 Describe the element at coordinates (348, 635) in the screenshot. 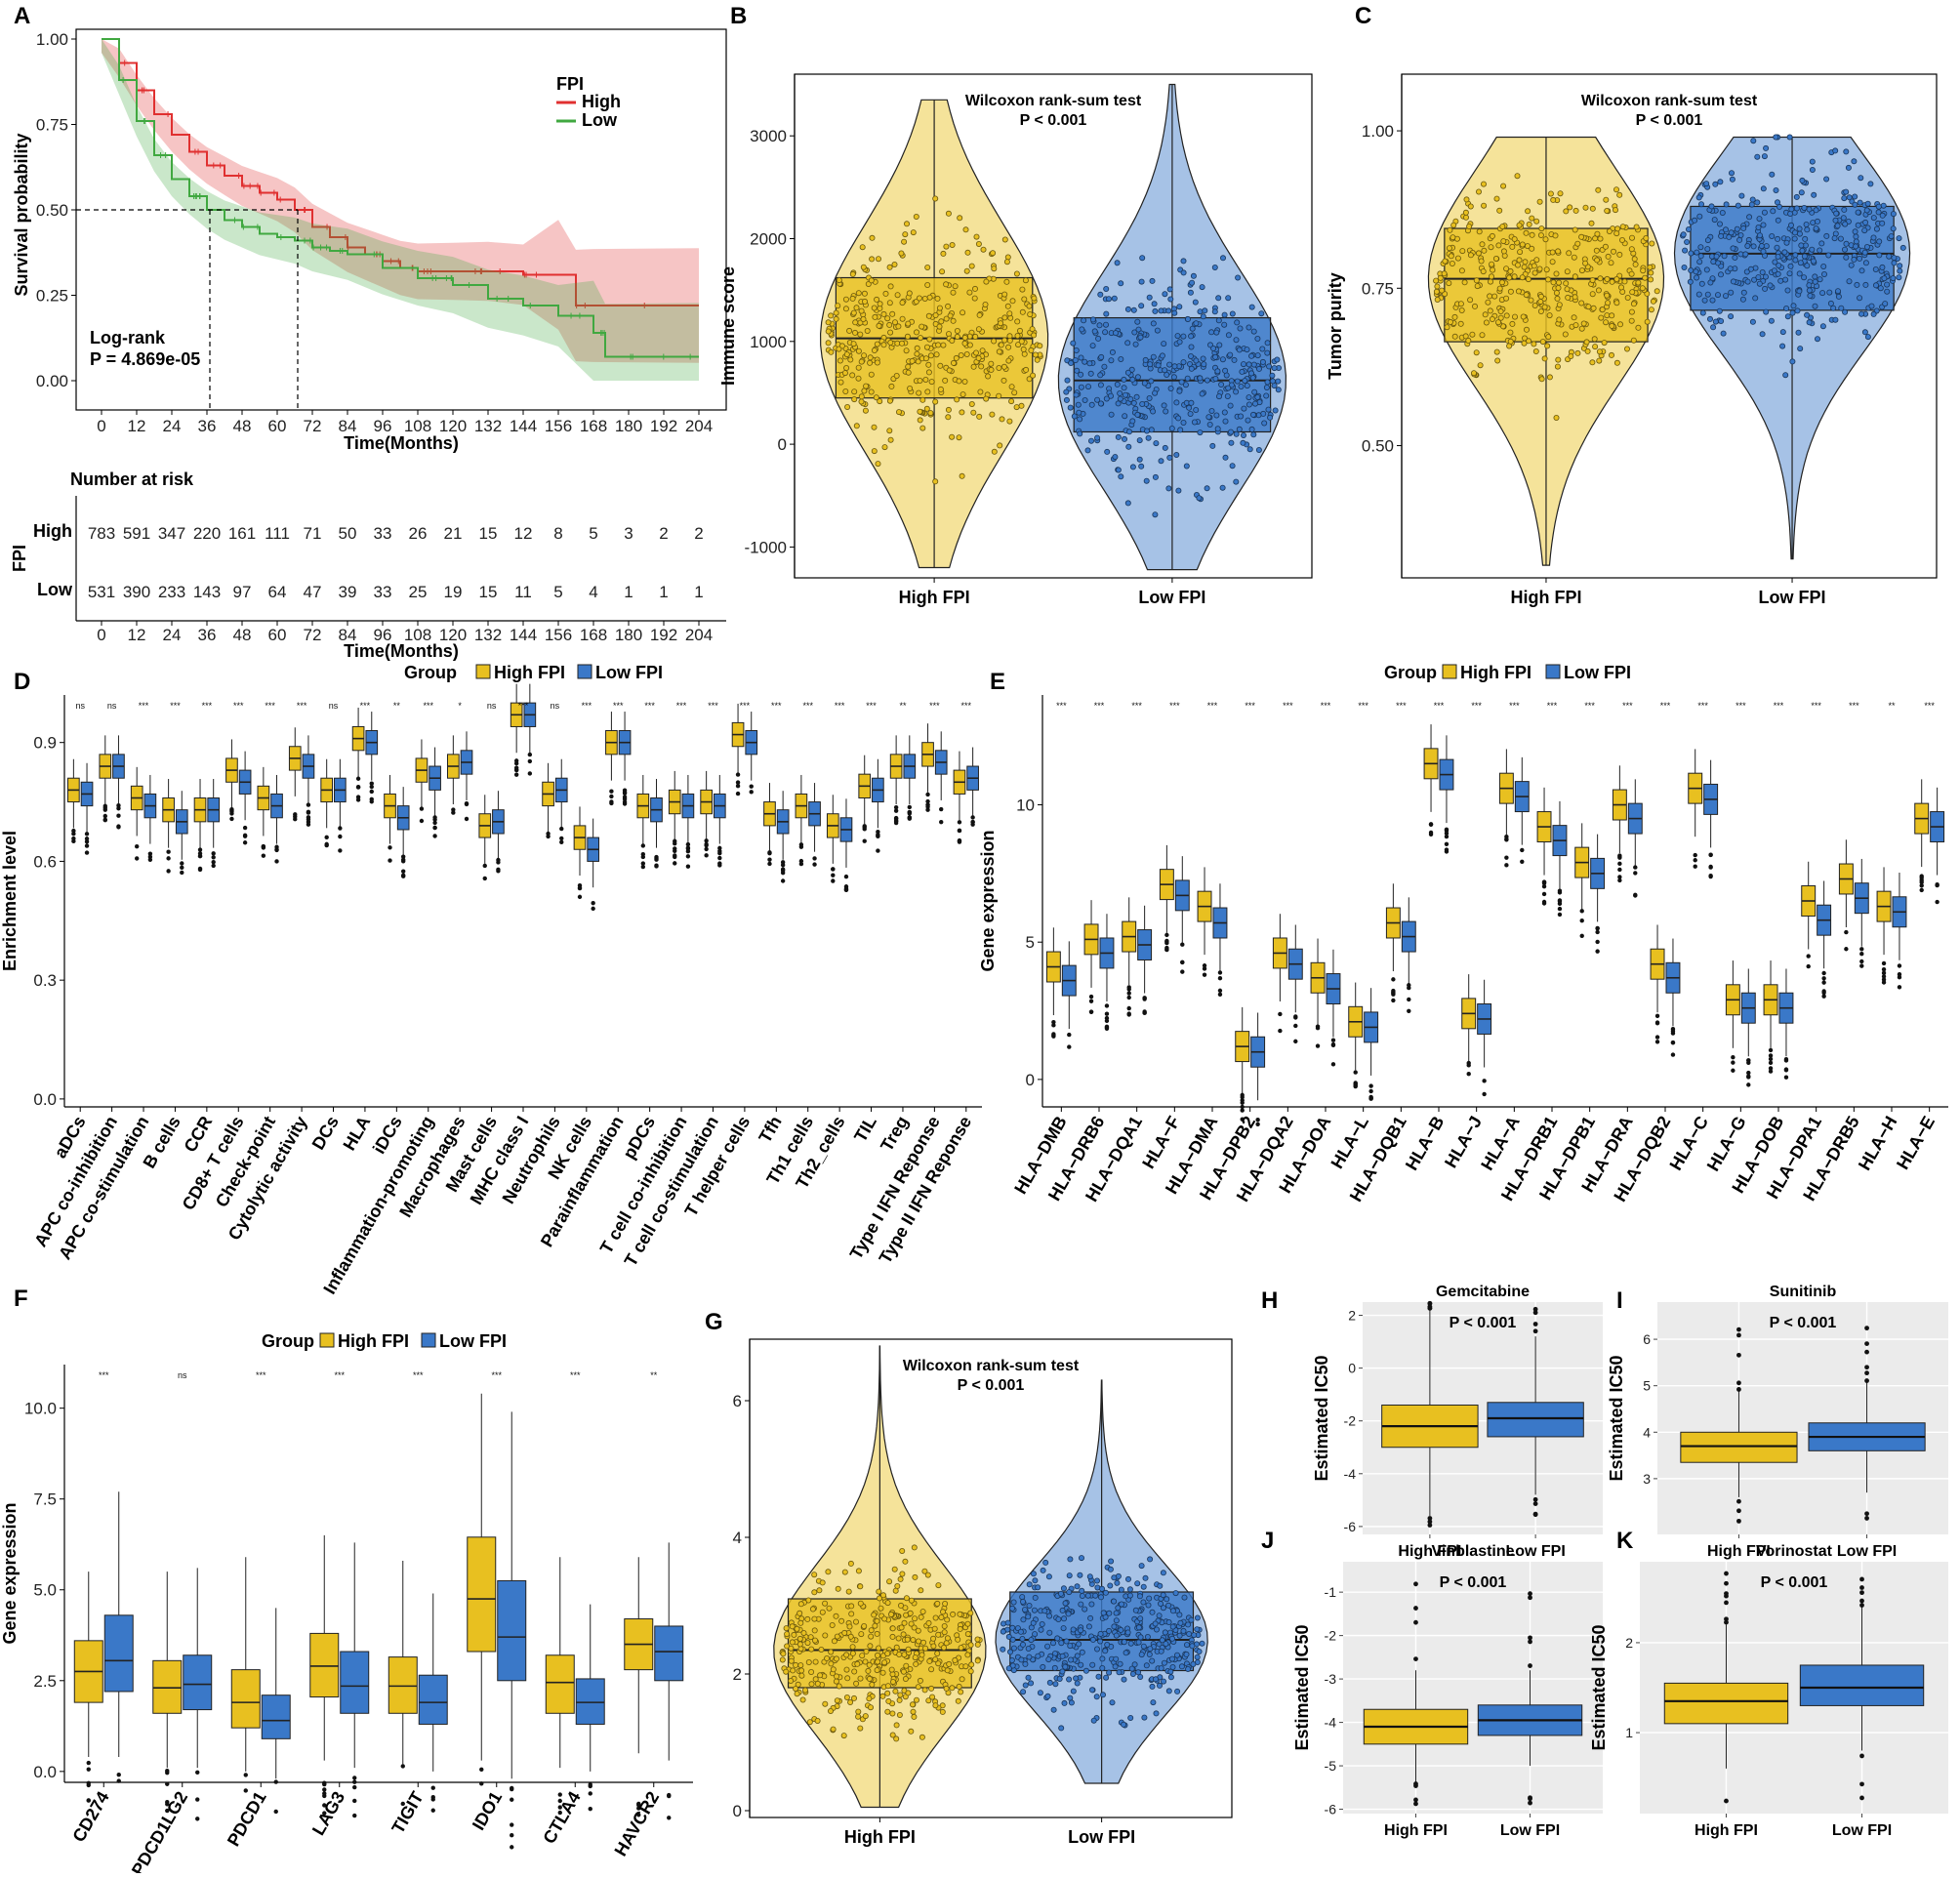

I see `risk-x-tick-label: 84` at that location.